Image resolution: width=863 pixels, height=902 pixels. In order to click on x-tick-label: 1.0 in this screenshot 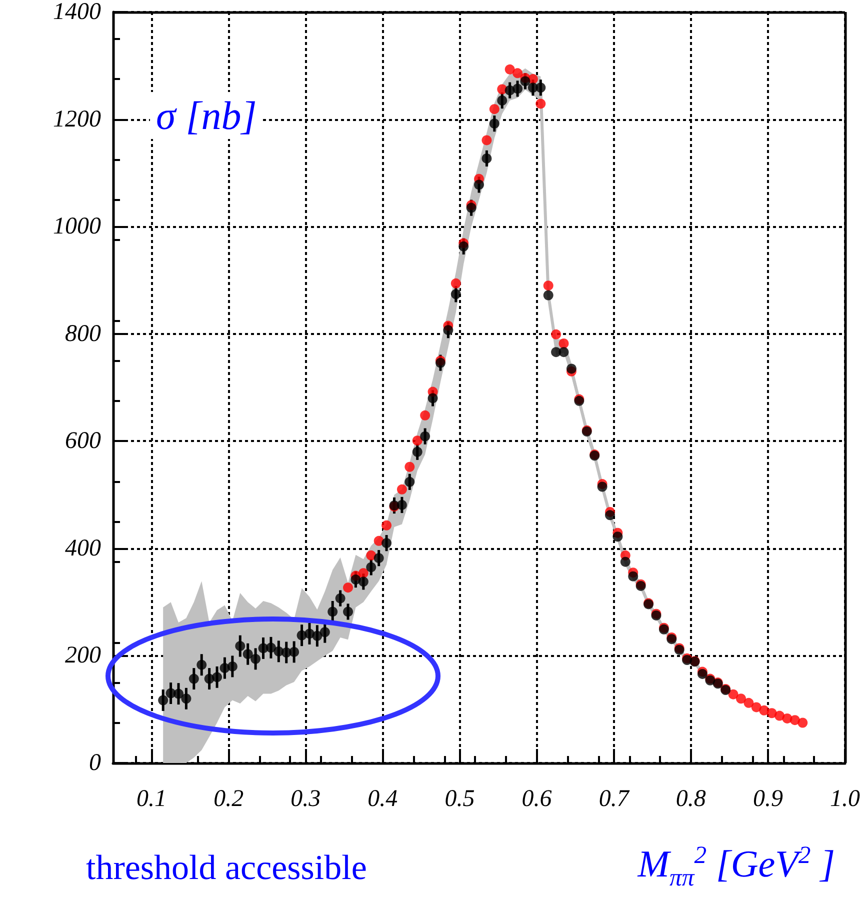, I will do `click(845, 799)`.